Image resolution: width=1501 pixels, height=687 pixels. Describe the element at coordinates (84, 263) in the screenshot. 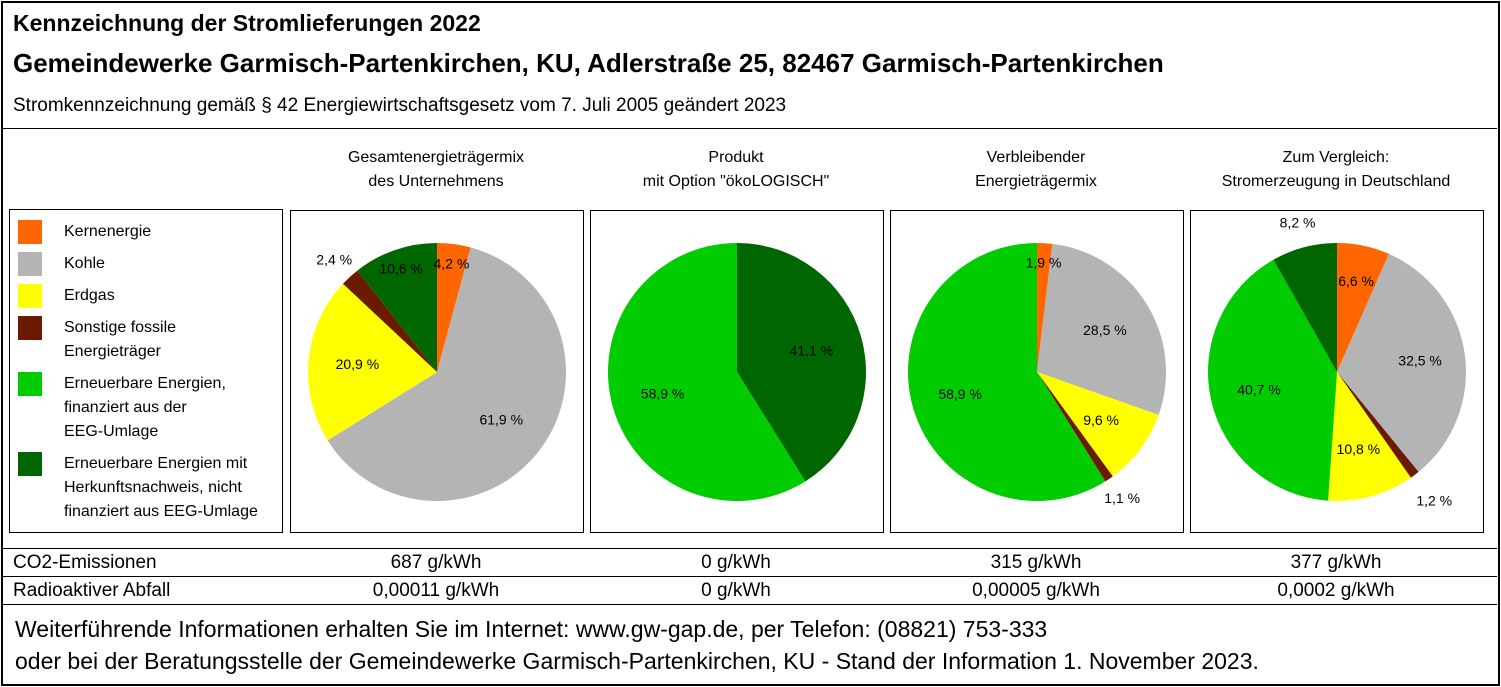

I see `legend-label: Kohle` at that location.